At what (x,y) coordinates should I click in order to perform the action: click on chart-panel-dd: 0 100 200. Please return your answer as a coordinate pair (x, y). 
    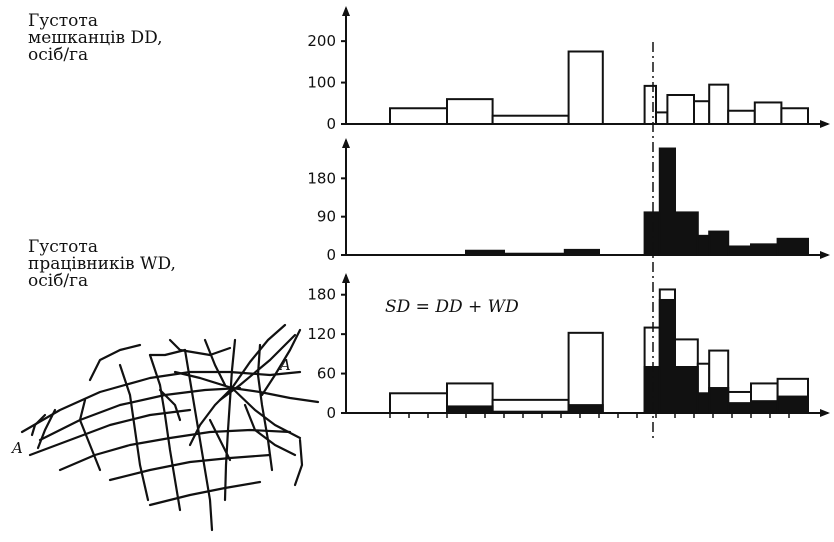
    Looking at the image, I should click on (568, 69).